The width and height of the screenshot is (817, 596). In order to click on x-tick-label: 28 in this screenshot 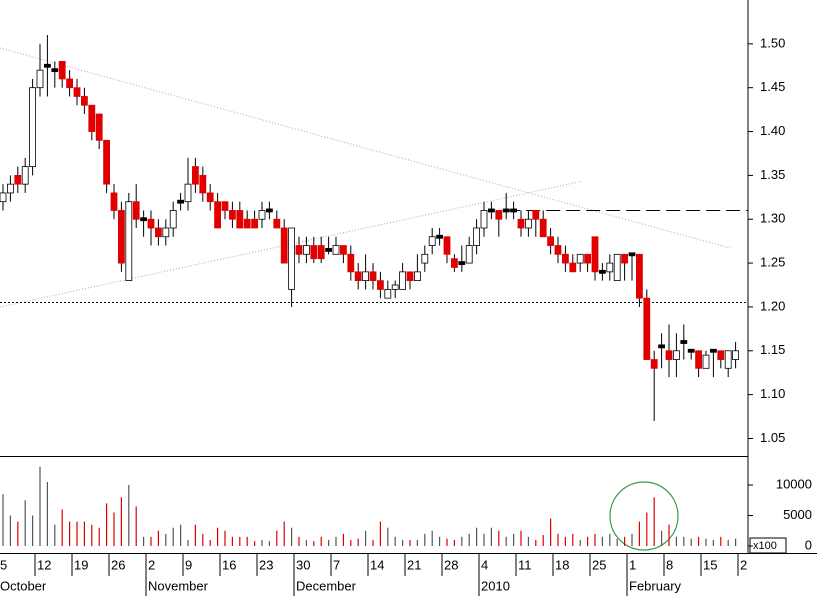, I will do `click(451, 564)`.